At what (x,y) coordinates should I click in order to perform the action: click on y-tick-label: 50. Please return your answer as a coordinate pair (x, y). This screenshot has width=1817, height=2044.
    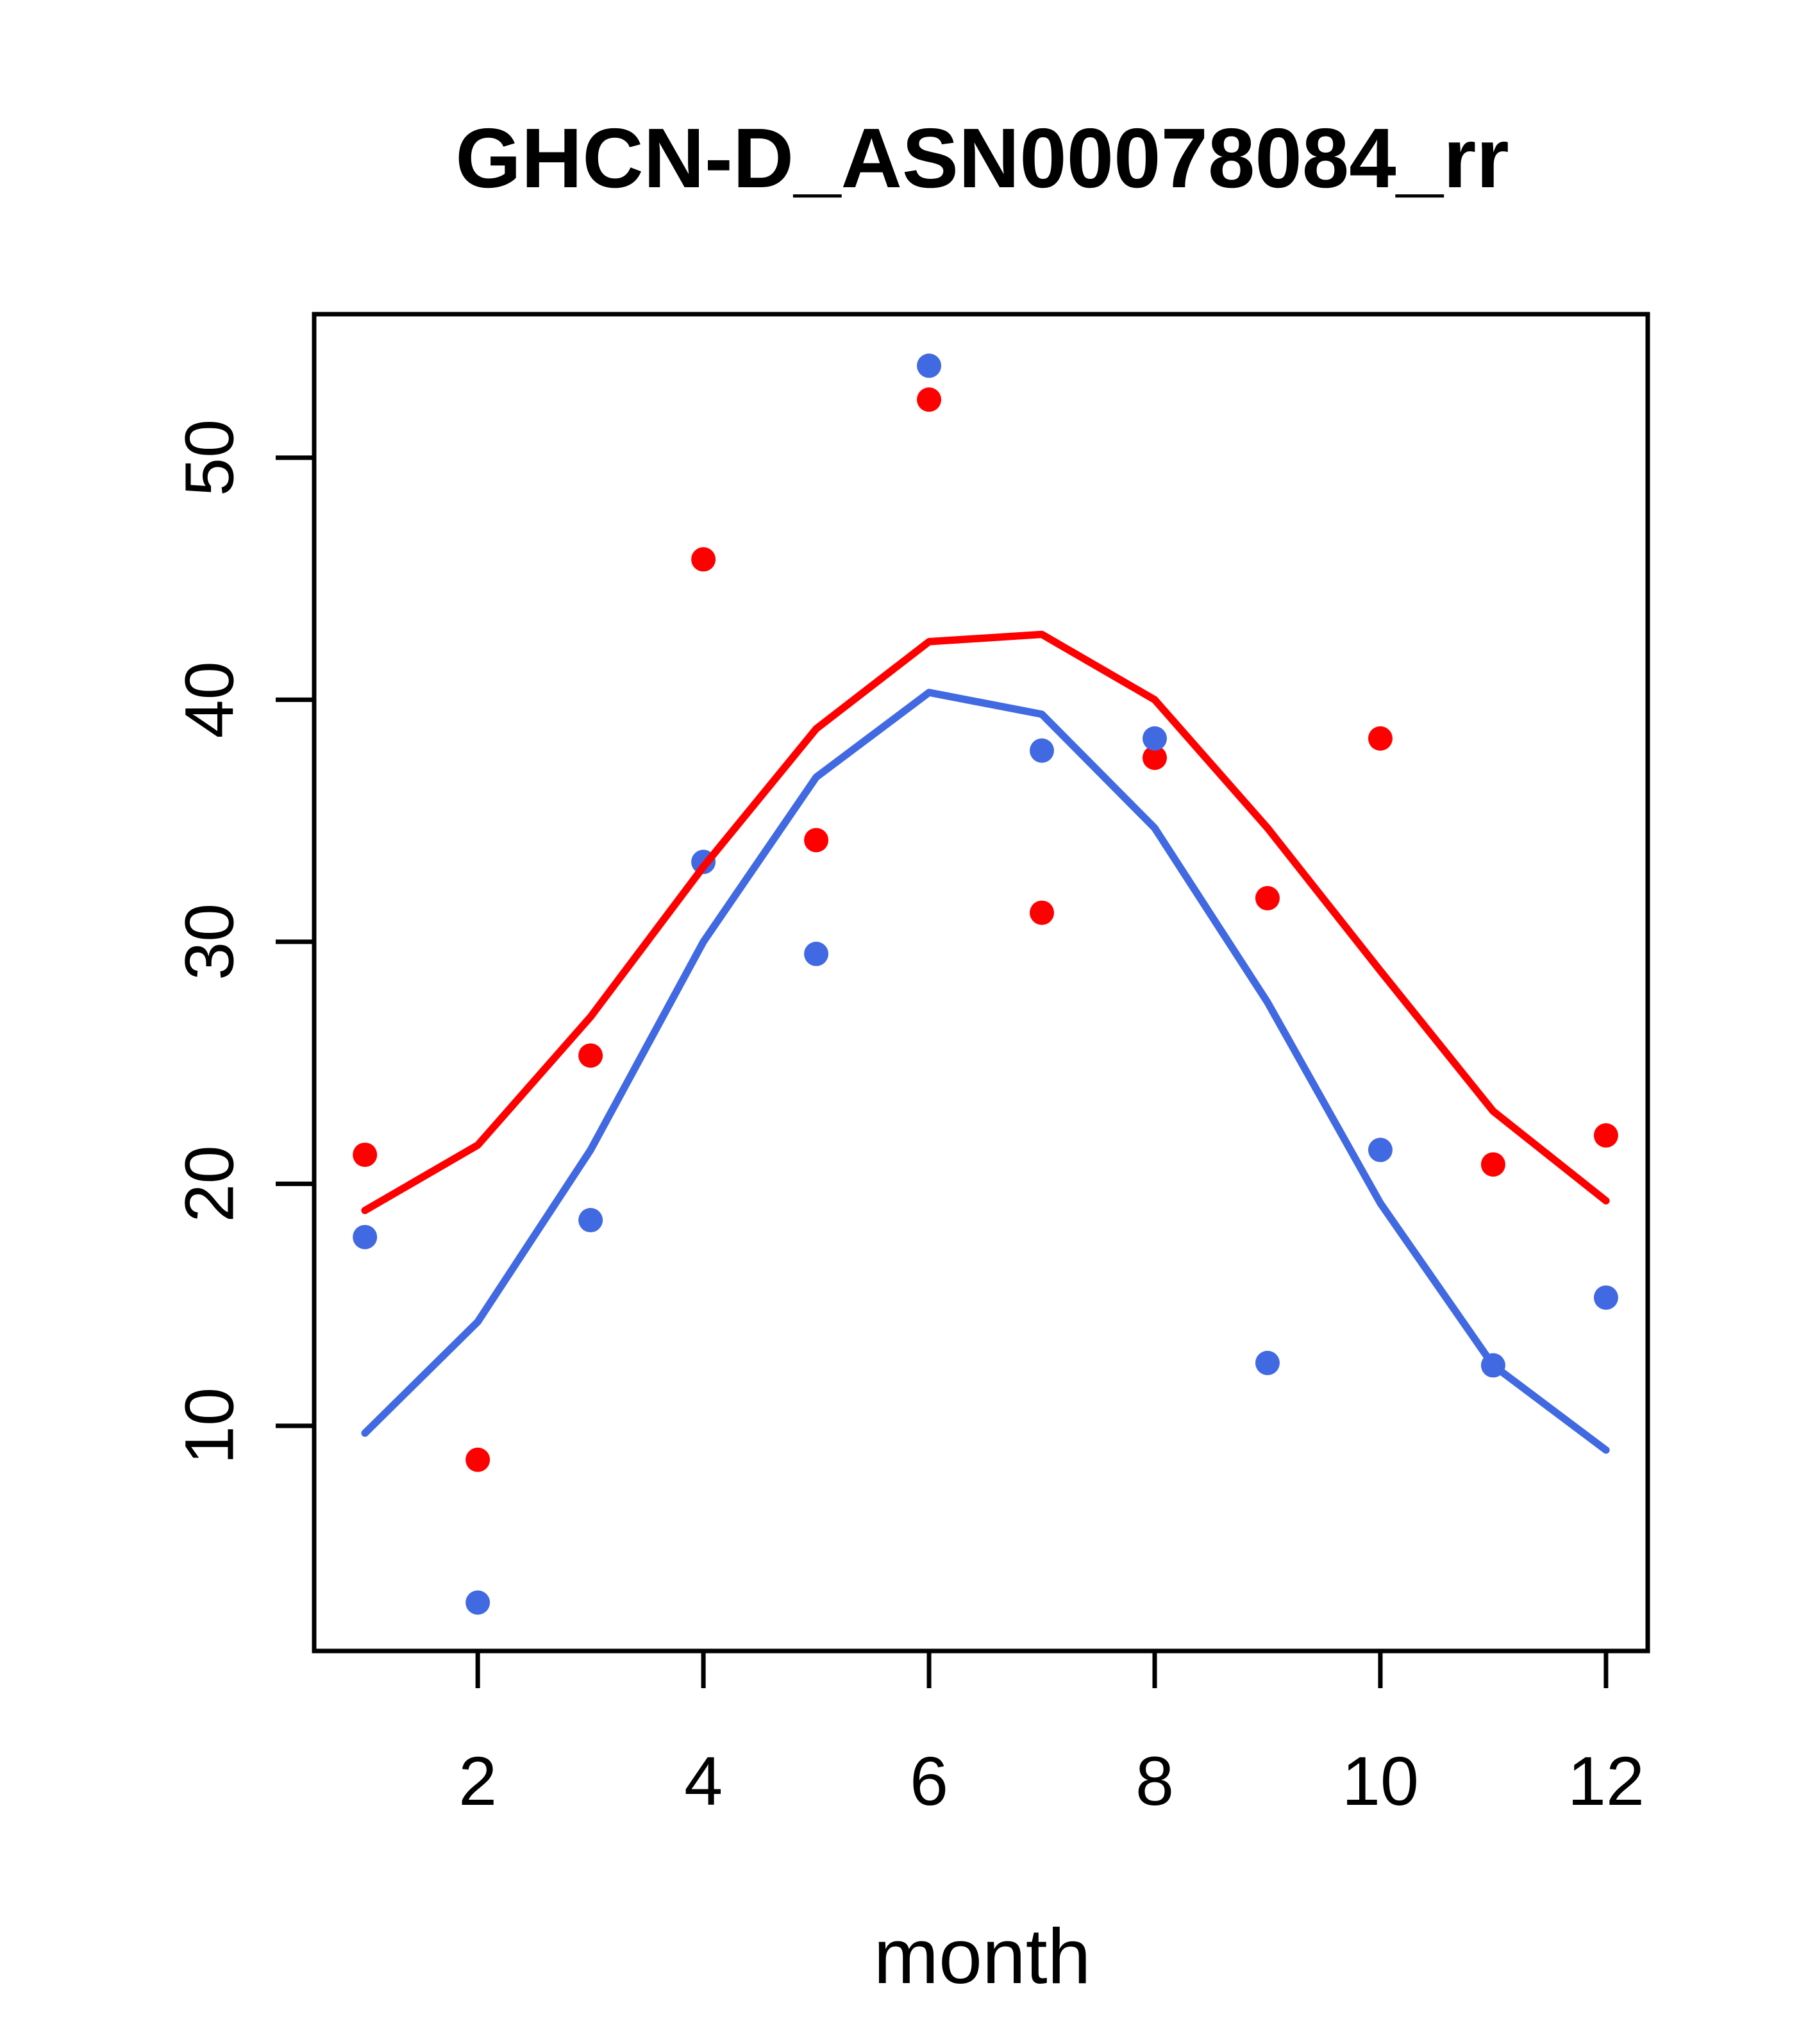
    Looking at the image, I should click on (209, 458).